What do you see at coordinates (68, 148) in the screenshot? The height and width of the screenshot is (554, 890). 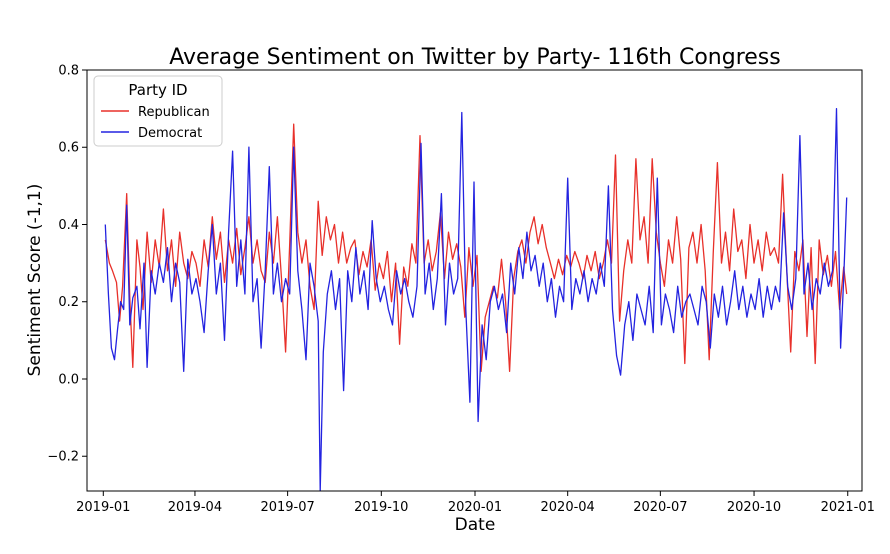 I see `y-tick-label: 0.6` at bounding box center [68, 148].